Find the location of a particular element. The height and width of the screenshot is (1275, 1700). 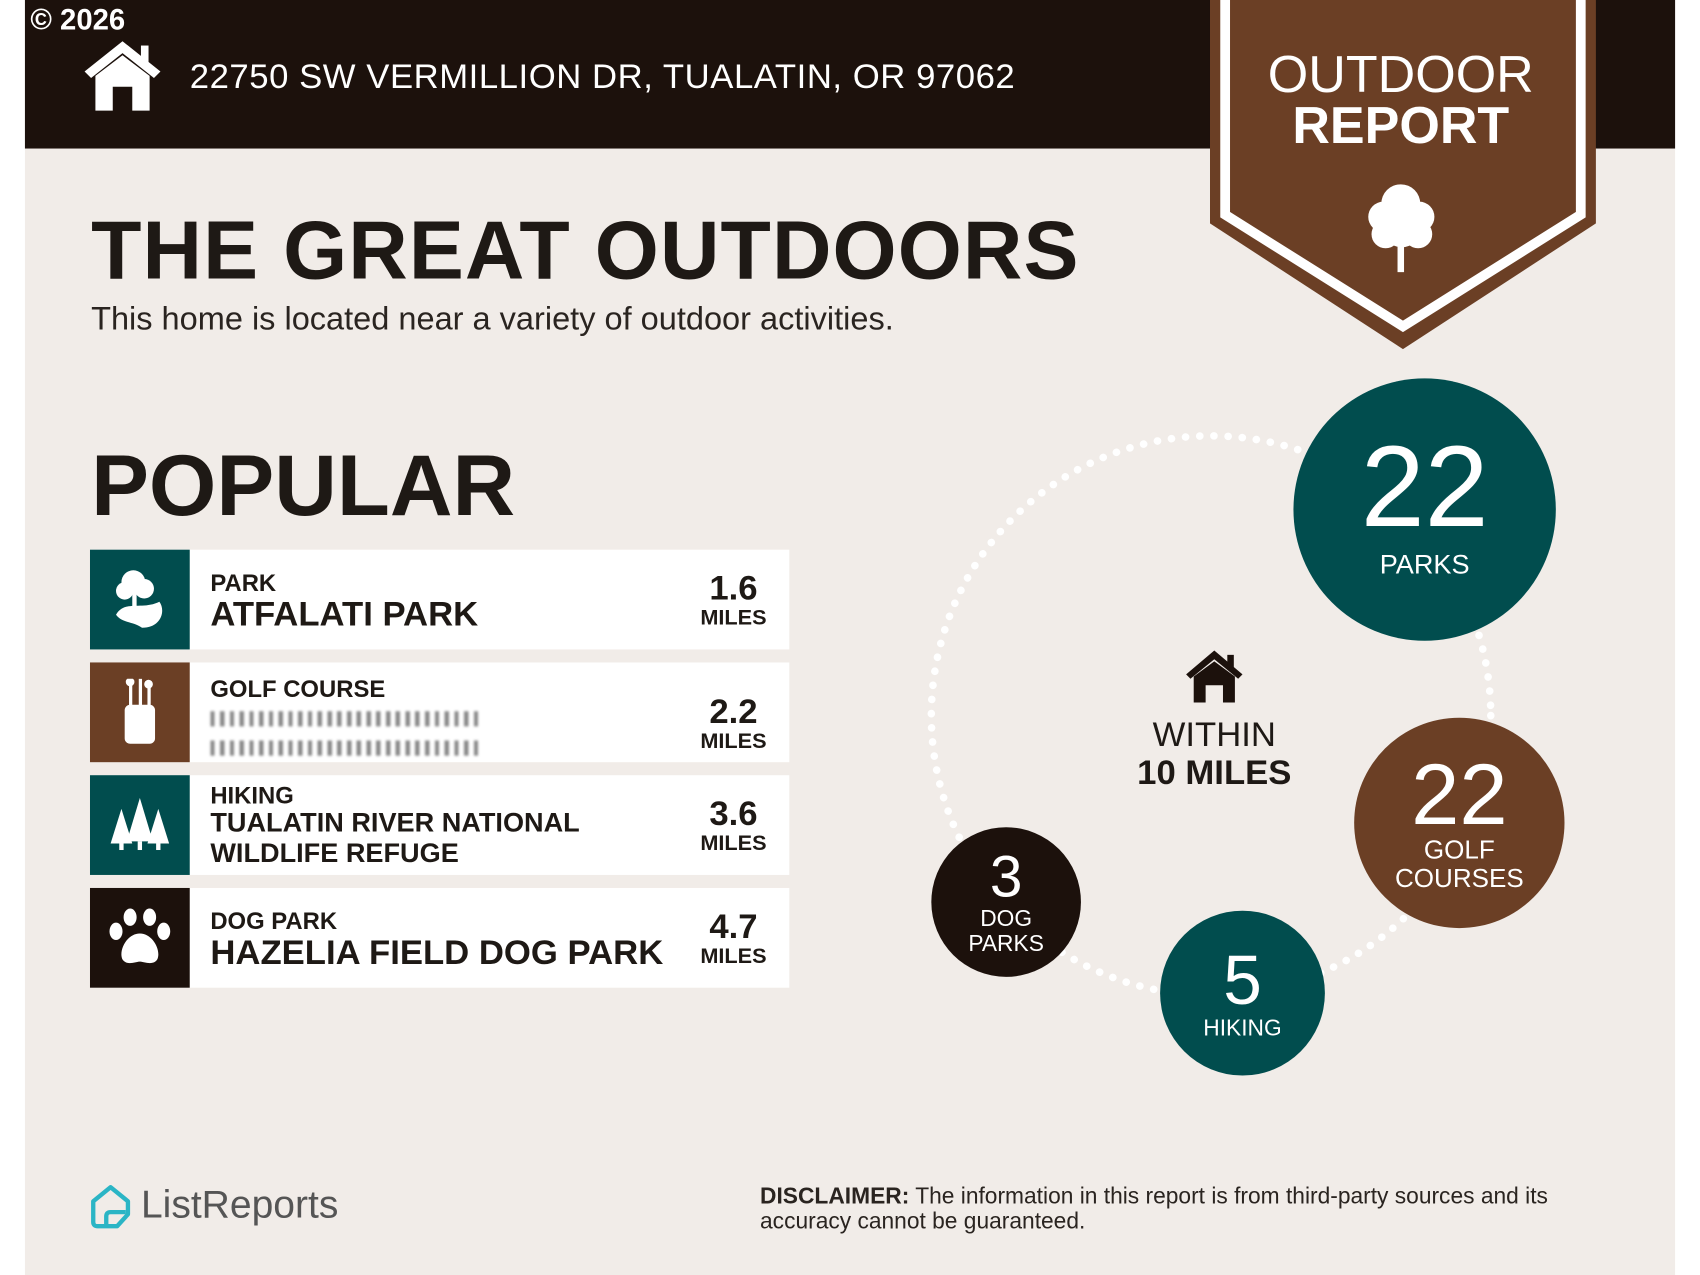

pine-trees-icon is located at coordinates (139, 825).